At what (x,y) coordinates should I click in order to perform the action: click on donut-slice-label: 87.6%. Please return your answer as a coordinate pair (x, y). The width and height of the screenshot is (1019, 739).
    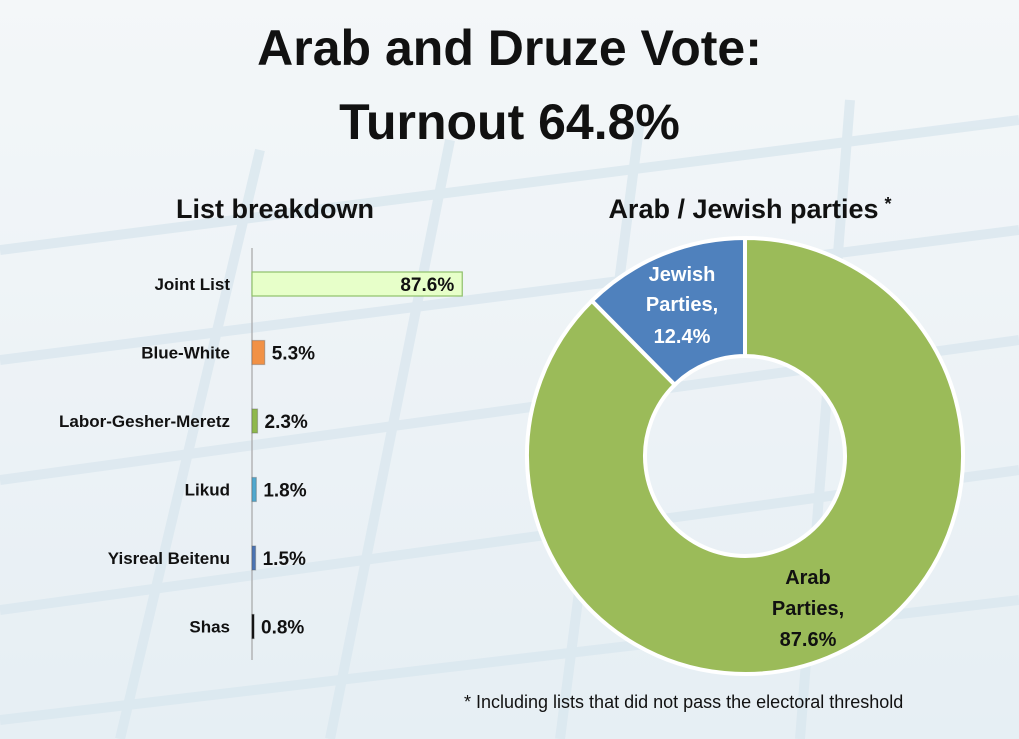
    Looking at the image, I should click on (808, 640).